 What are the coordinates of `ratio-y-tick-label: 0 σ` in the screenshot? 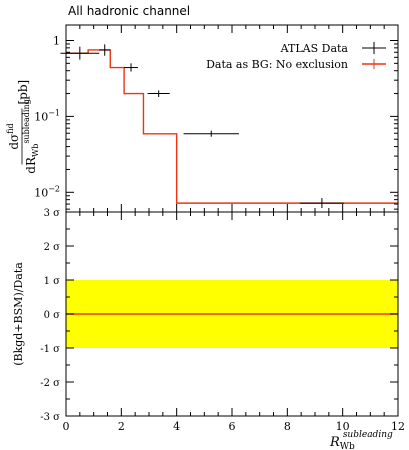 It's located at (52, 315).